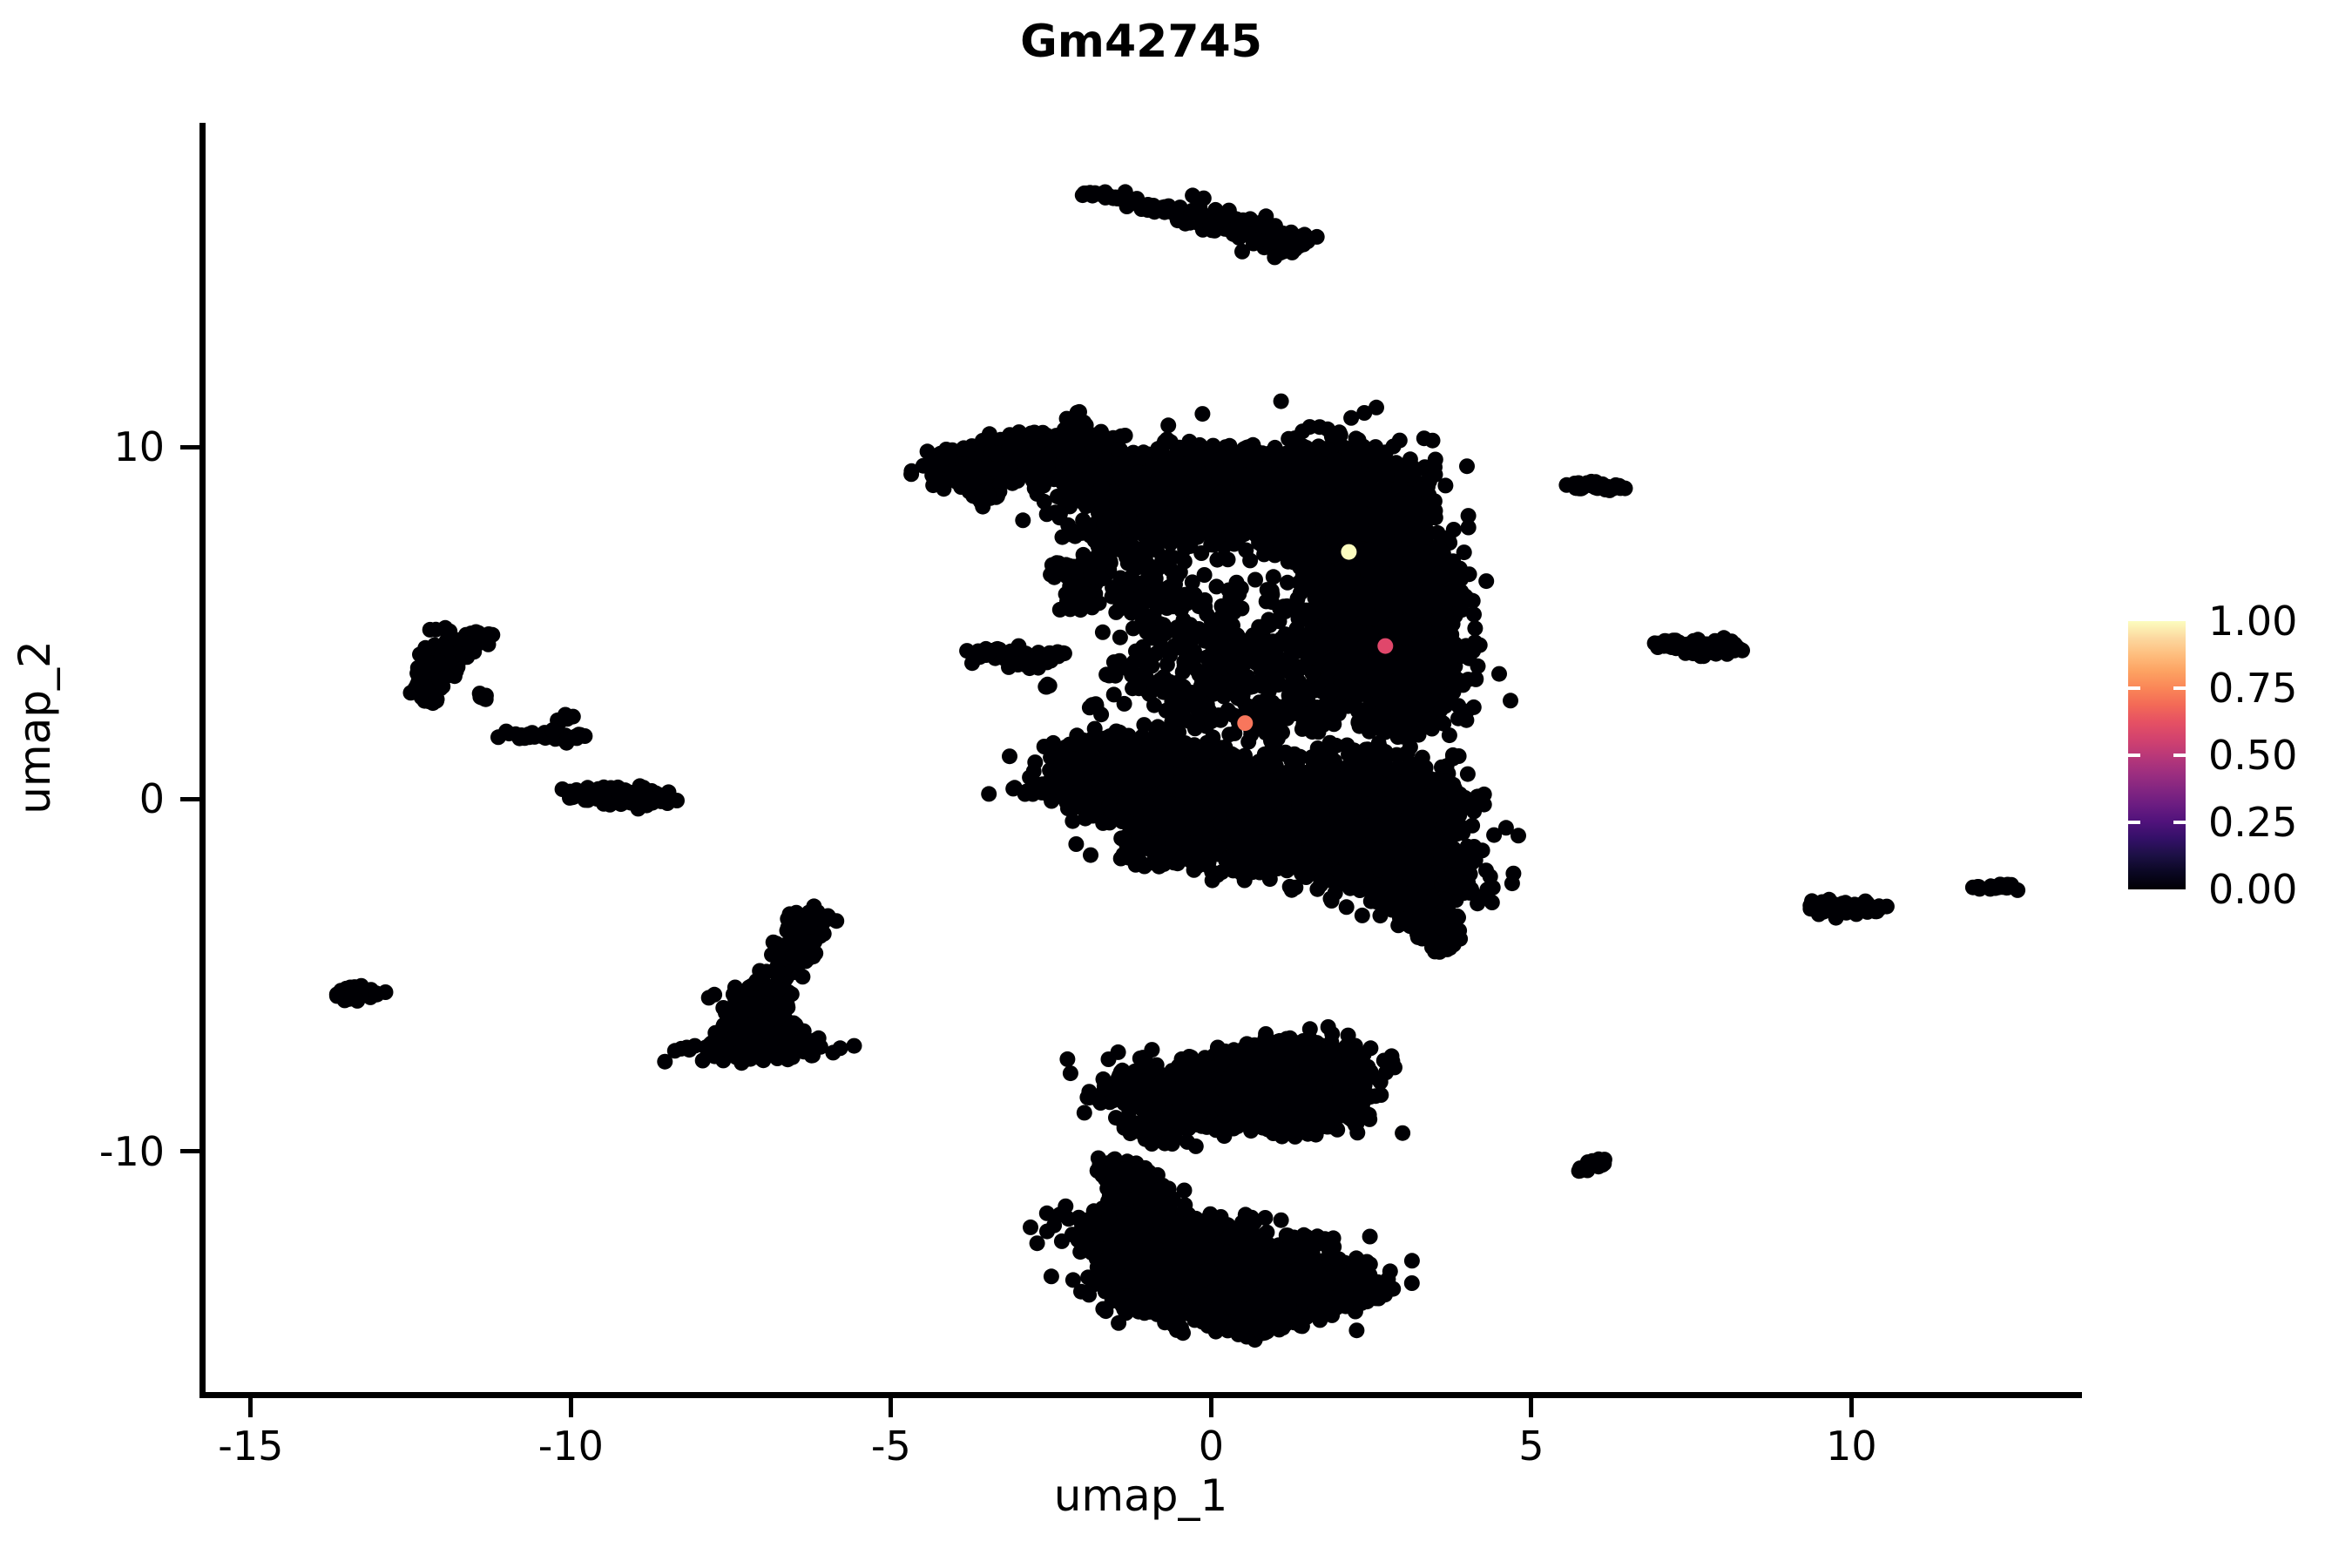  Describe the element at coordinates (570, 1447) in the screenshot. I see `x-tick-label: -10` at that location.